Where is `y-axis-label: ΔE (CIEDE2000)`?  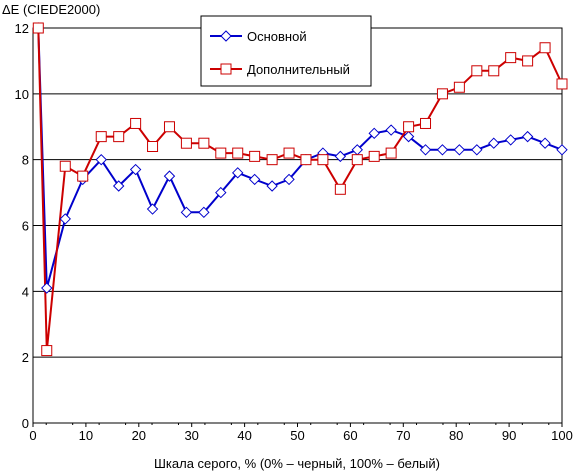 y-axis-label: ΔE (CIEDE2000) is located at coordinates (51, 9).